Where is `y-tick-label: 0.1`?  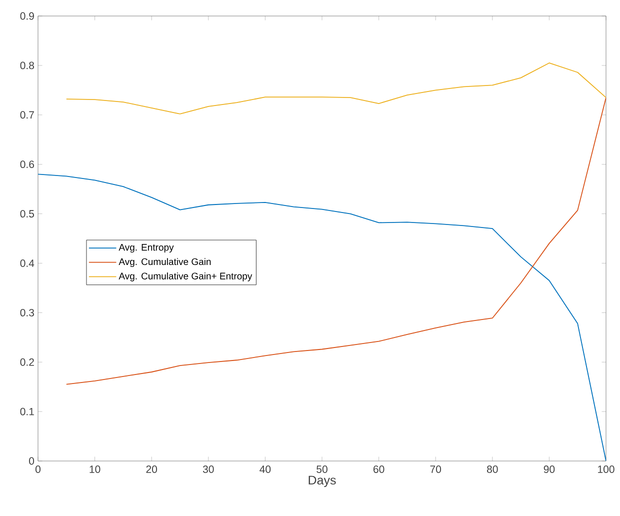 y-tick-label: 0.1 is located at coordinates (27, 412).